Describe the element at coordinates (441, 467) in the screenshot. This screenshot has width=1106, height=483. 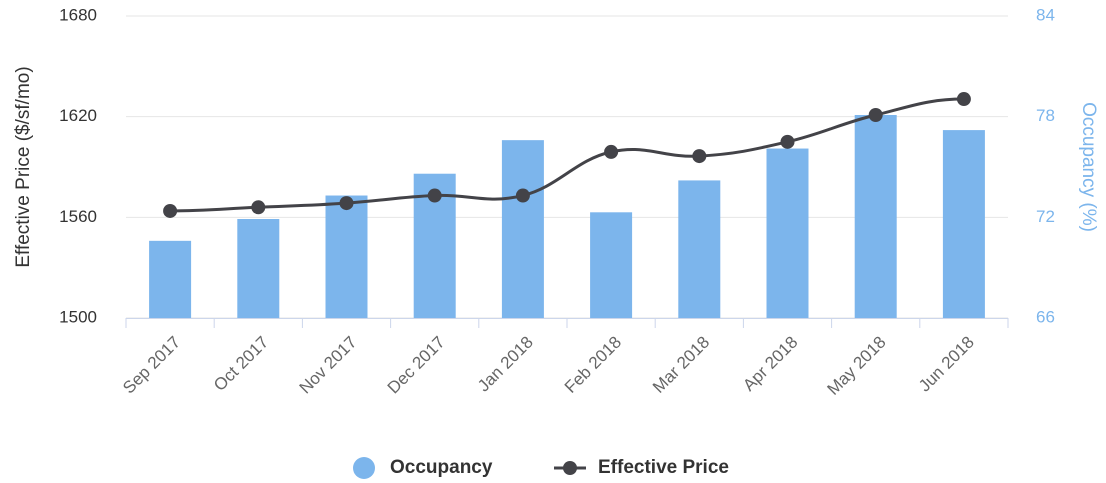
I see `legend-label: Occupancy` at that location.